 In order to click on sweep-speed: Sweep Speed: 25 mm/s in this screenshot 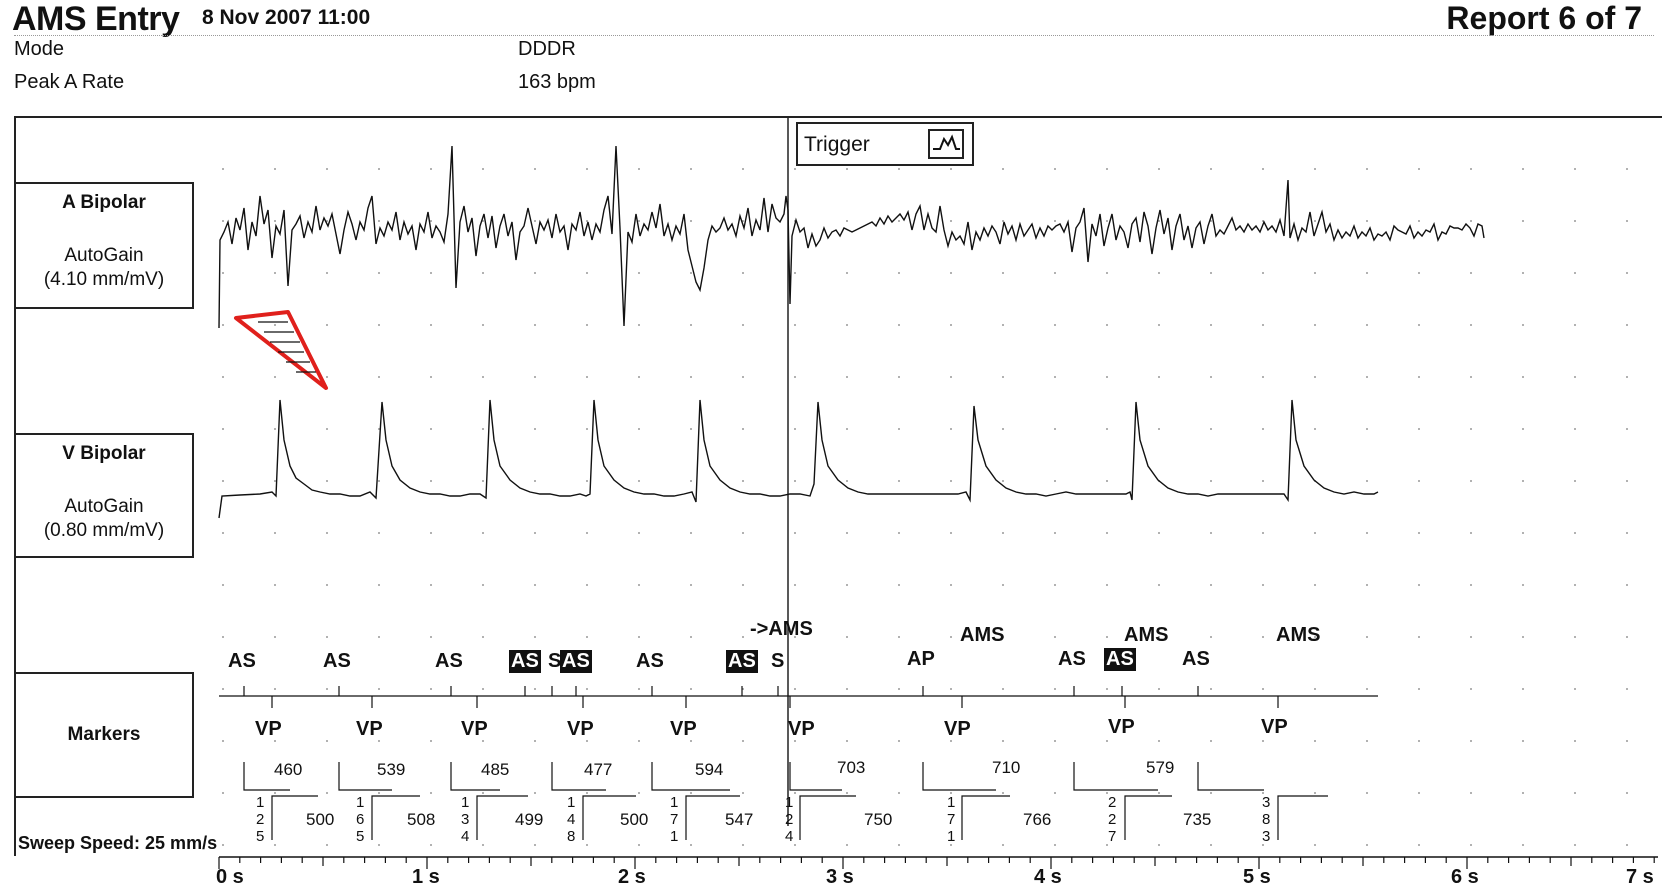, I will do `click(118, 843)`.